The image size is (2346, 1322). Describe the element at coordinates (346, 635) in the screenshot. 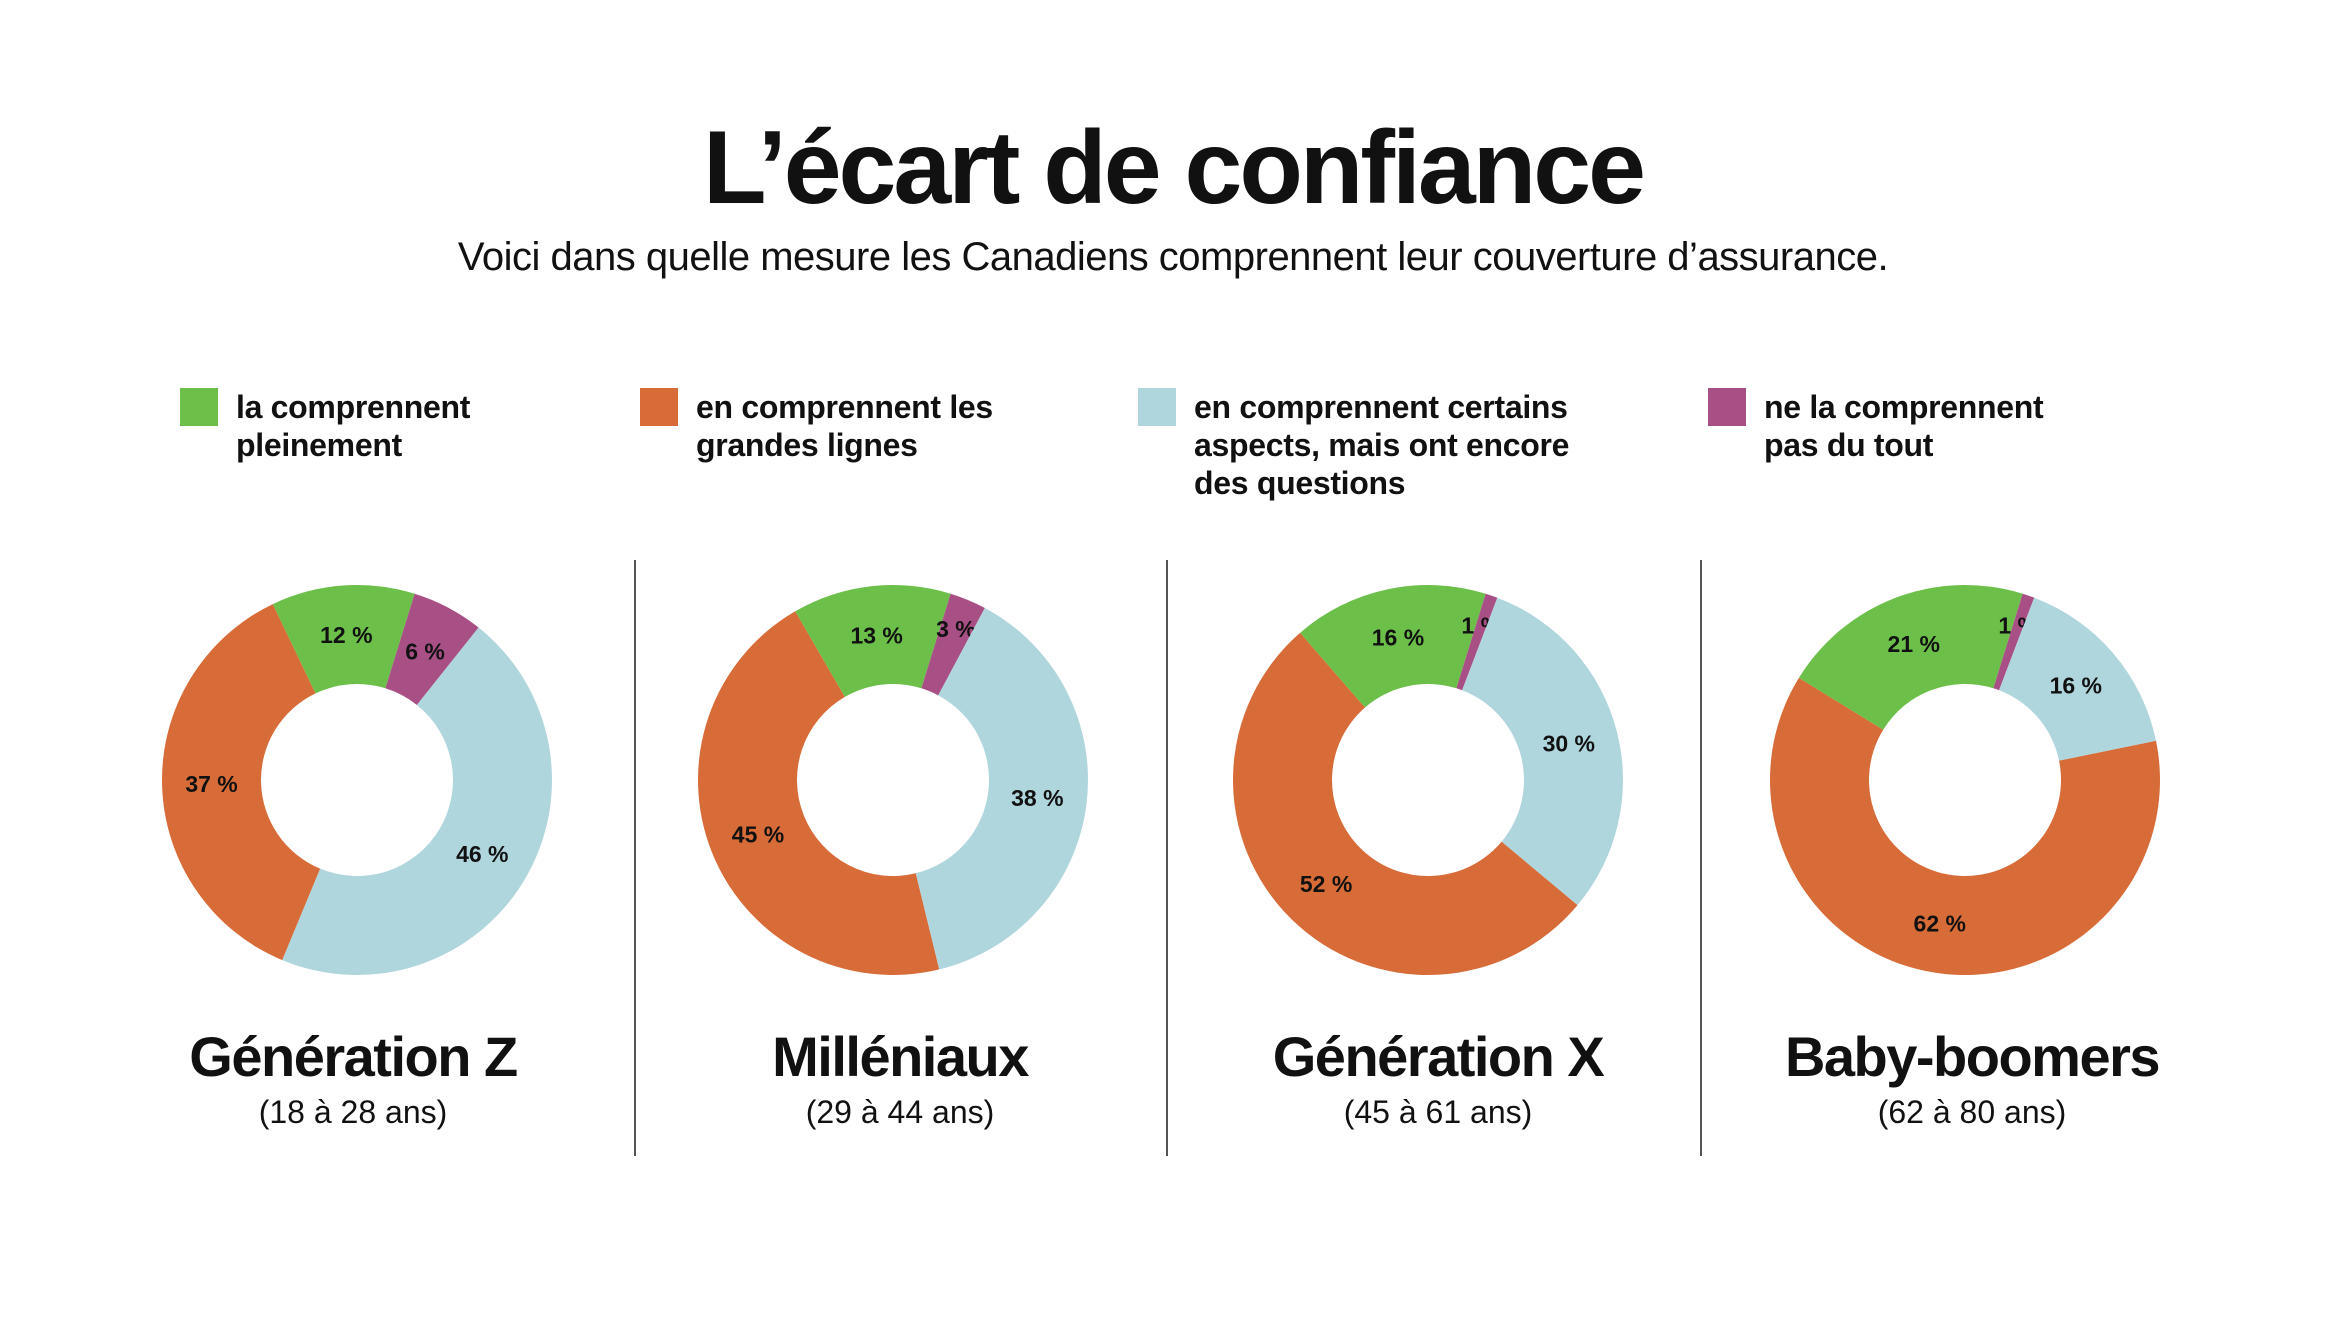

I see `data-label-full: 12 %` at that location.